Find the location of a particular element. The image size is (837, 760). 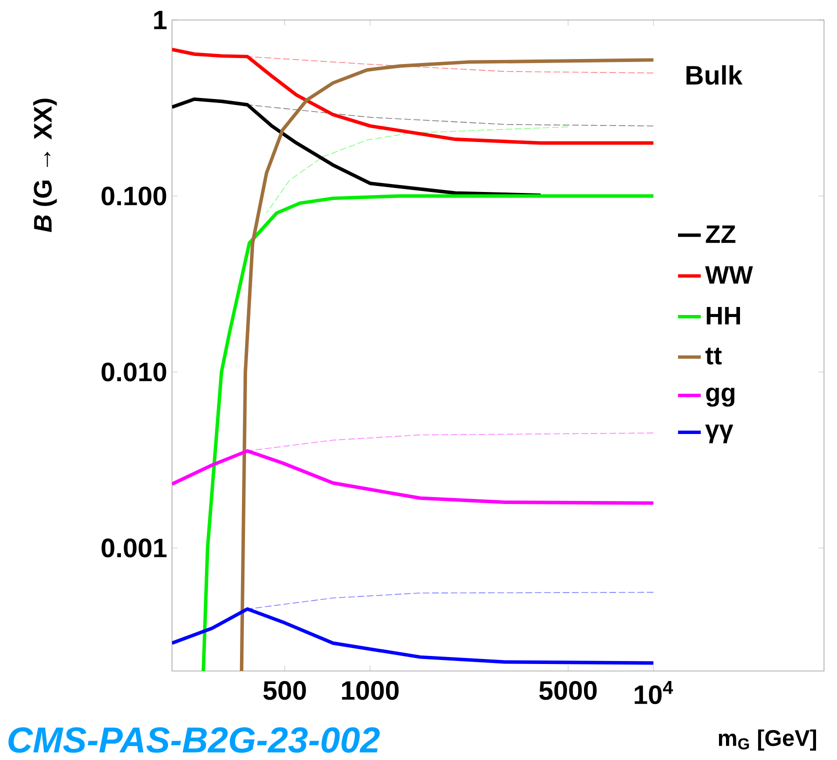

legend-label: γγ is located at coordinates (719, 434).